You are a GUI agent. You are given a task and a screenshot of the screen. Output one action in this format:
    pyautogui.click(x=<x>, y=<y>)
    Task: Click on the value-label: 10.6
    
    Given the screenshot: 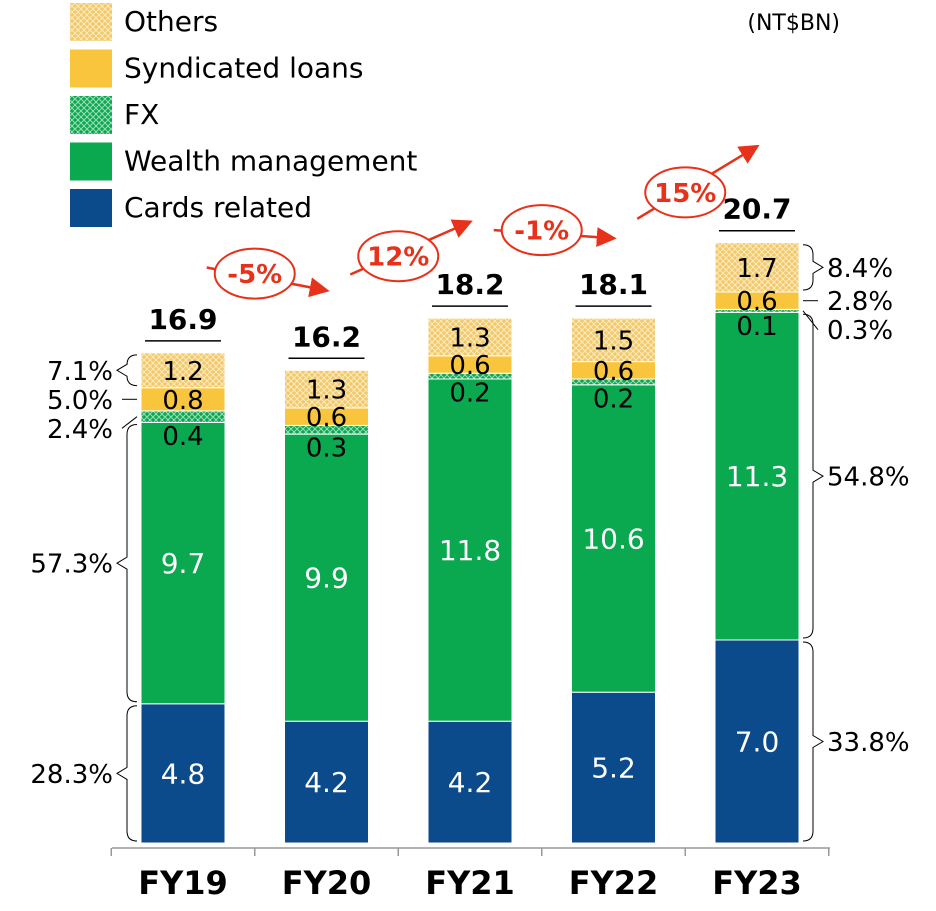 What is the action you would take?
    pyautogui.click(x=613, y=539)
    